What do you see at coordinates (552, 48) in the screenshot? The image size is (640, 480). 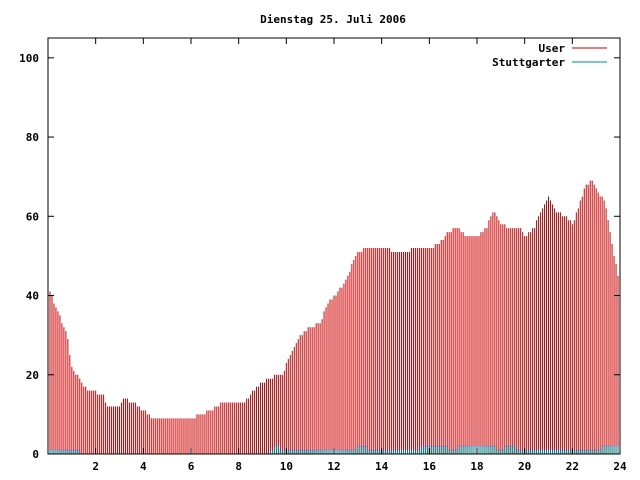 I see `legend-label-user: User` at bounding box center [552, 48].